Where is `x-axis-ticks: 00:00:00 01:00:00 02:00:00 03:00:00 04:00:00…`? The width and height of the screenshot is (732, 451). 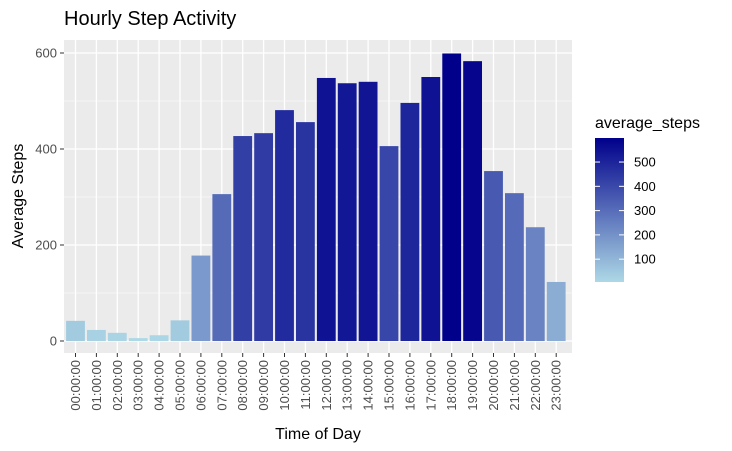
x-axis-ticks: 00:00:00 01:00:00 02:00:00 03:00:00 04:00:00… is located at coordinates (316, 382).